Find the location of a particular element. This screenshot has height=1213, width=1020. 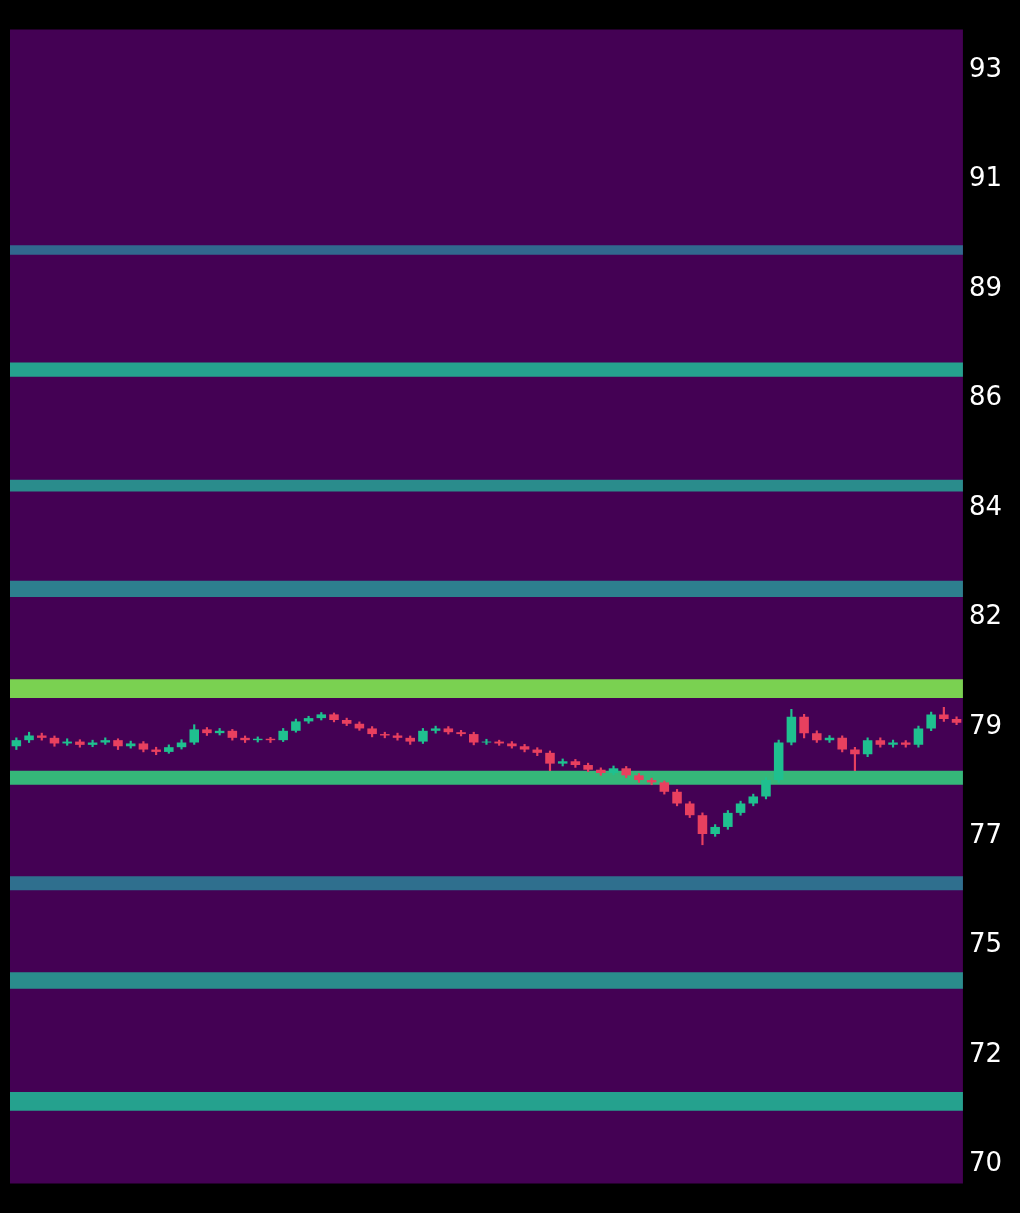

y-tick-label: 86 is located at coordinates (985, 396).